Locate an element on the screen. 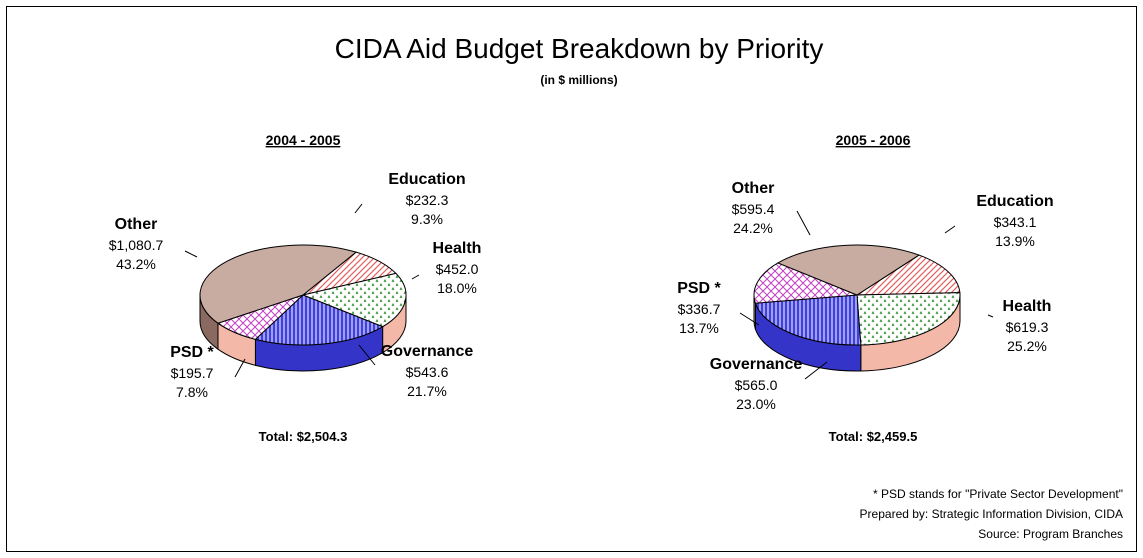 This screenshot has width=1143, height=558. slice-value: $195.7 is located at coordinates (192, 373).